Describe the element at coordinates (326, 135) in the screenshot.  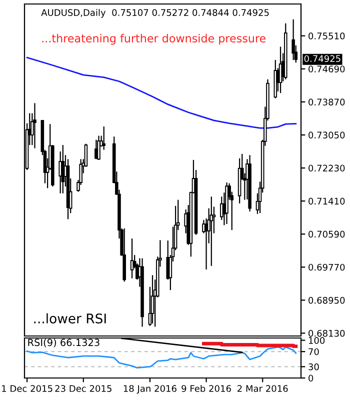
I see `y-tick-label: 0.73050` at that location.